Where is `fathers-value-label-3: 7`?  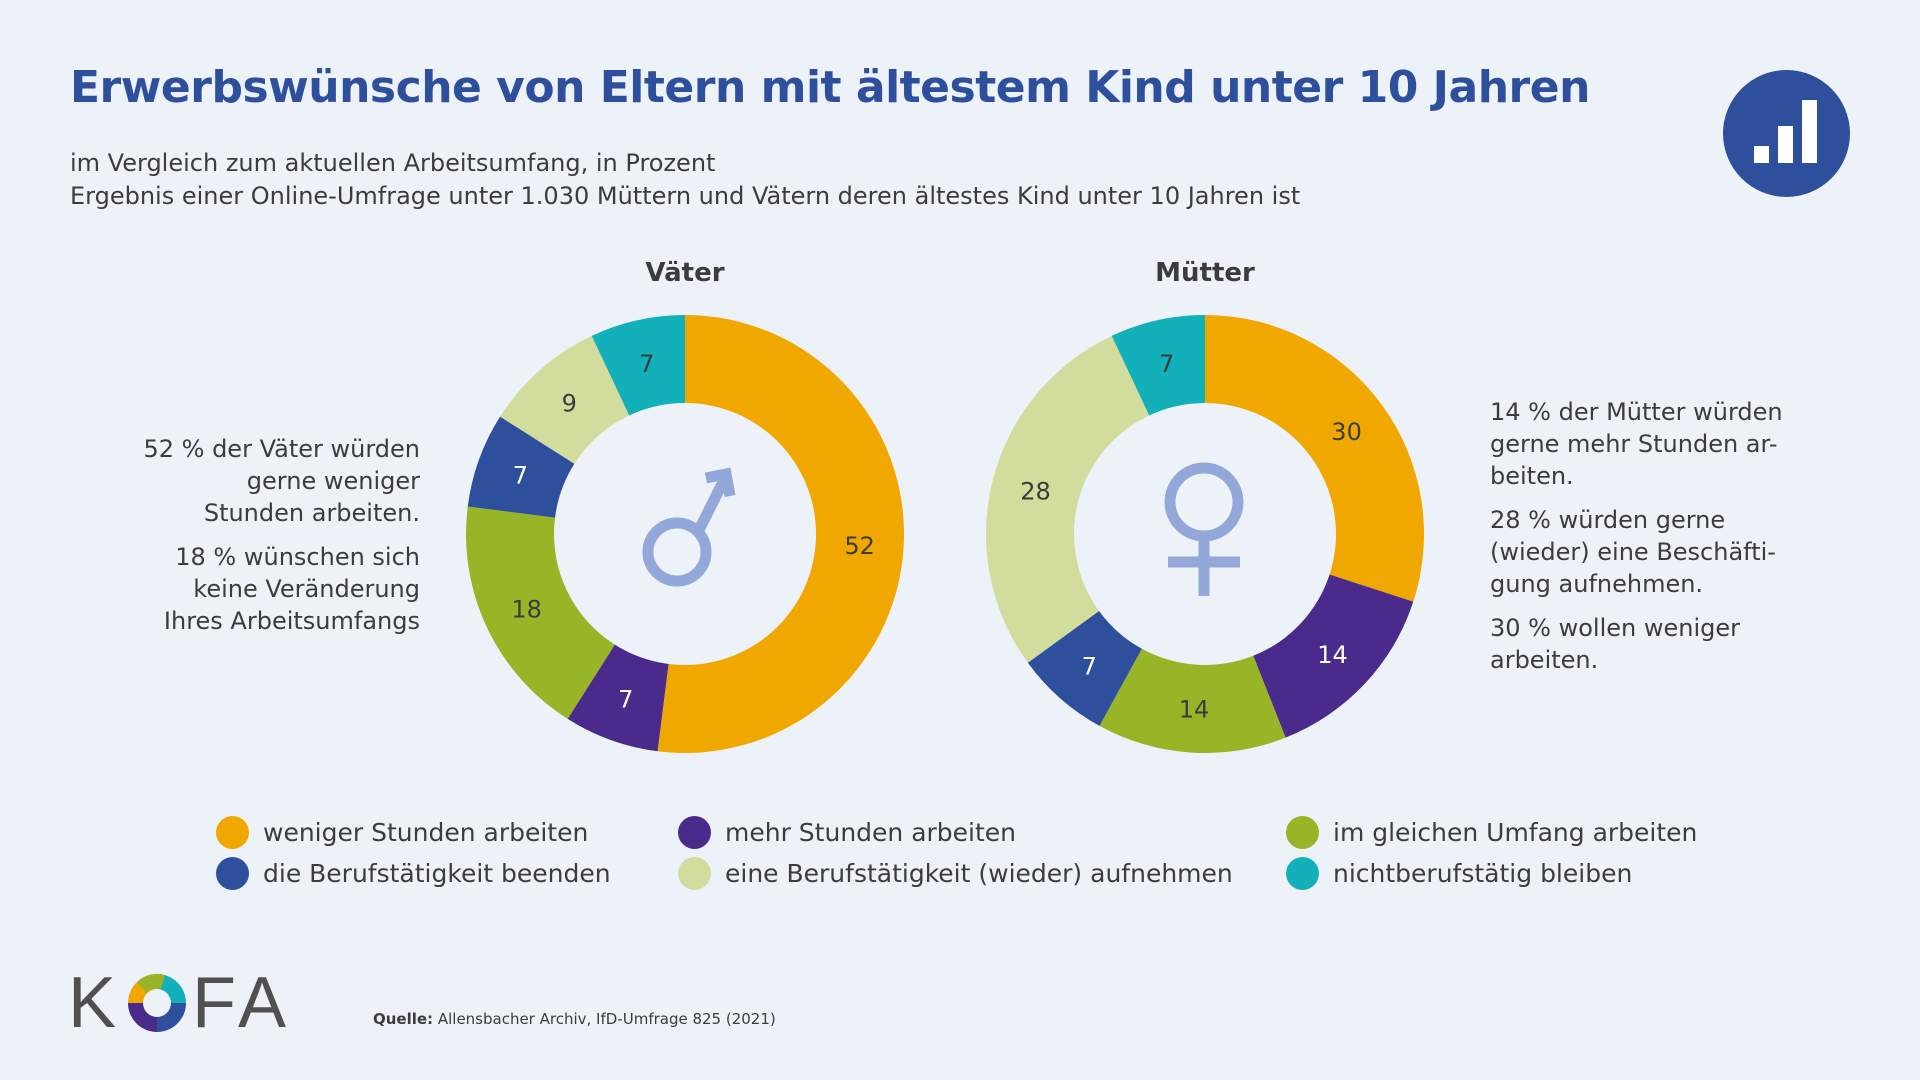 fathers-value-label-3: 7 is located at coordinates (520, 476).